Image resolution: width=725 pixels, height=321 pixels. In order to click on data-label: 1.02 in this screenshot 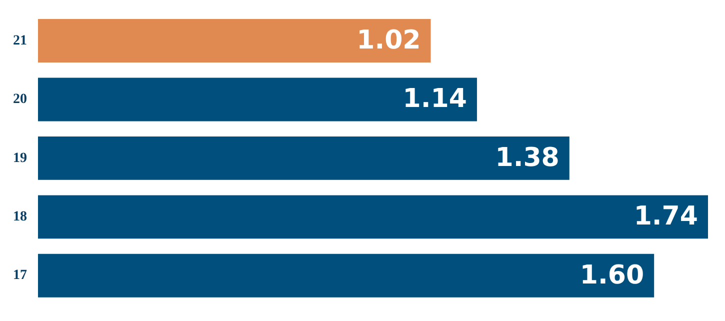, I will do `click(388, 41)`.